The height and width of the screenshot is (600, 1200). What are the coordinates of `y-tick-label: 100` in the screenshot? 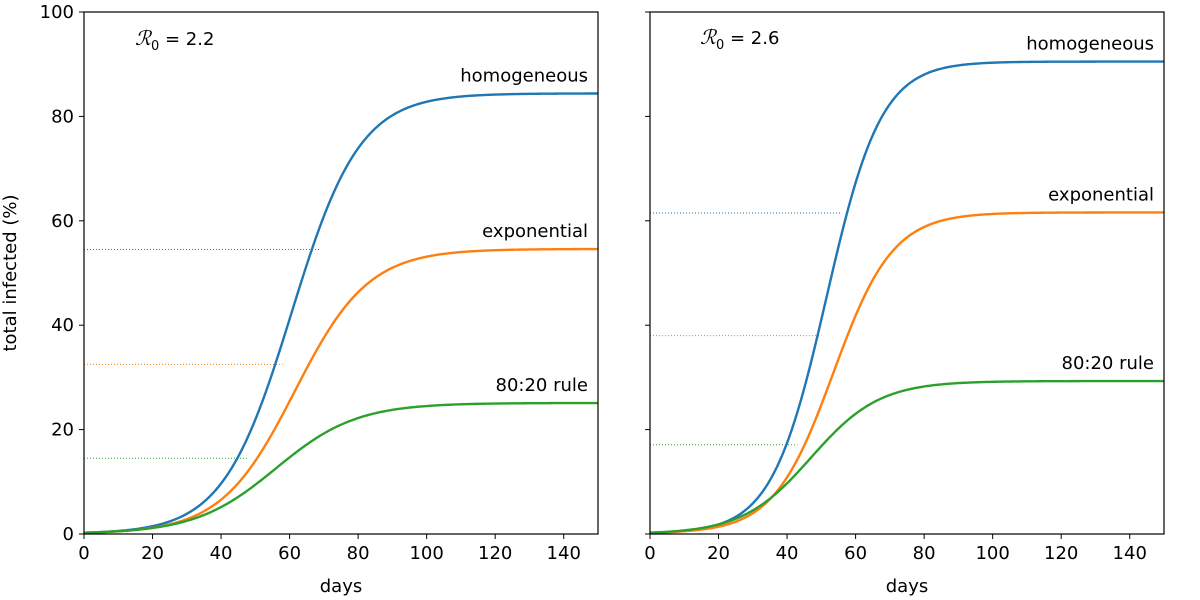 It's located at (57, 12).